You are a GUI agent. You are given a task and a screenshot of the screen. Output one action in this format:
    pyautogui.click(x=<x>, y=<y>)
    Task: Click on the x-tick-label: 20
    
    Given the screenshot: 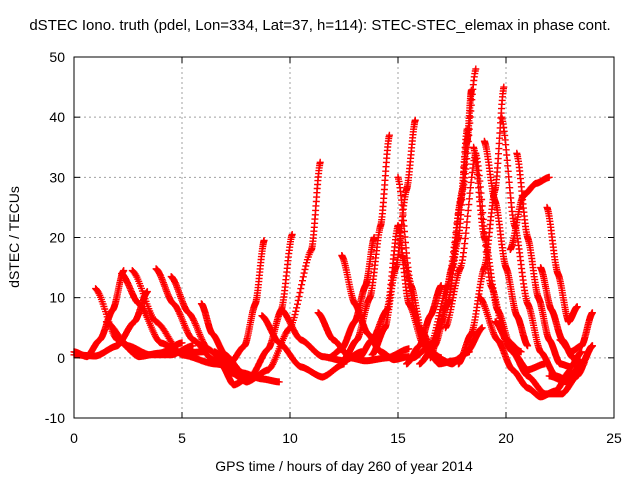 What is the action you would take?
    pyautogui.click(x=506, y=438)
    